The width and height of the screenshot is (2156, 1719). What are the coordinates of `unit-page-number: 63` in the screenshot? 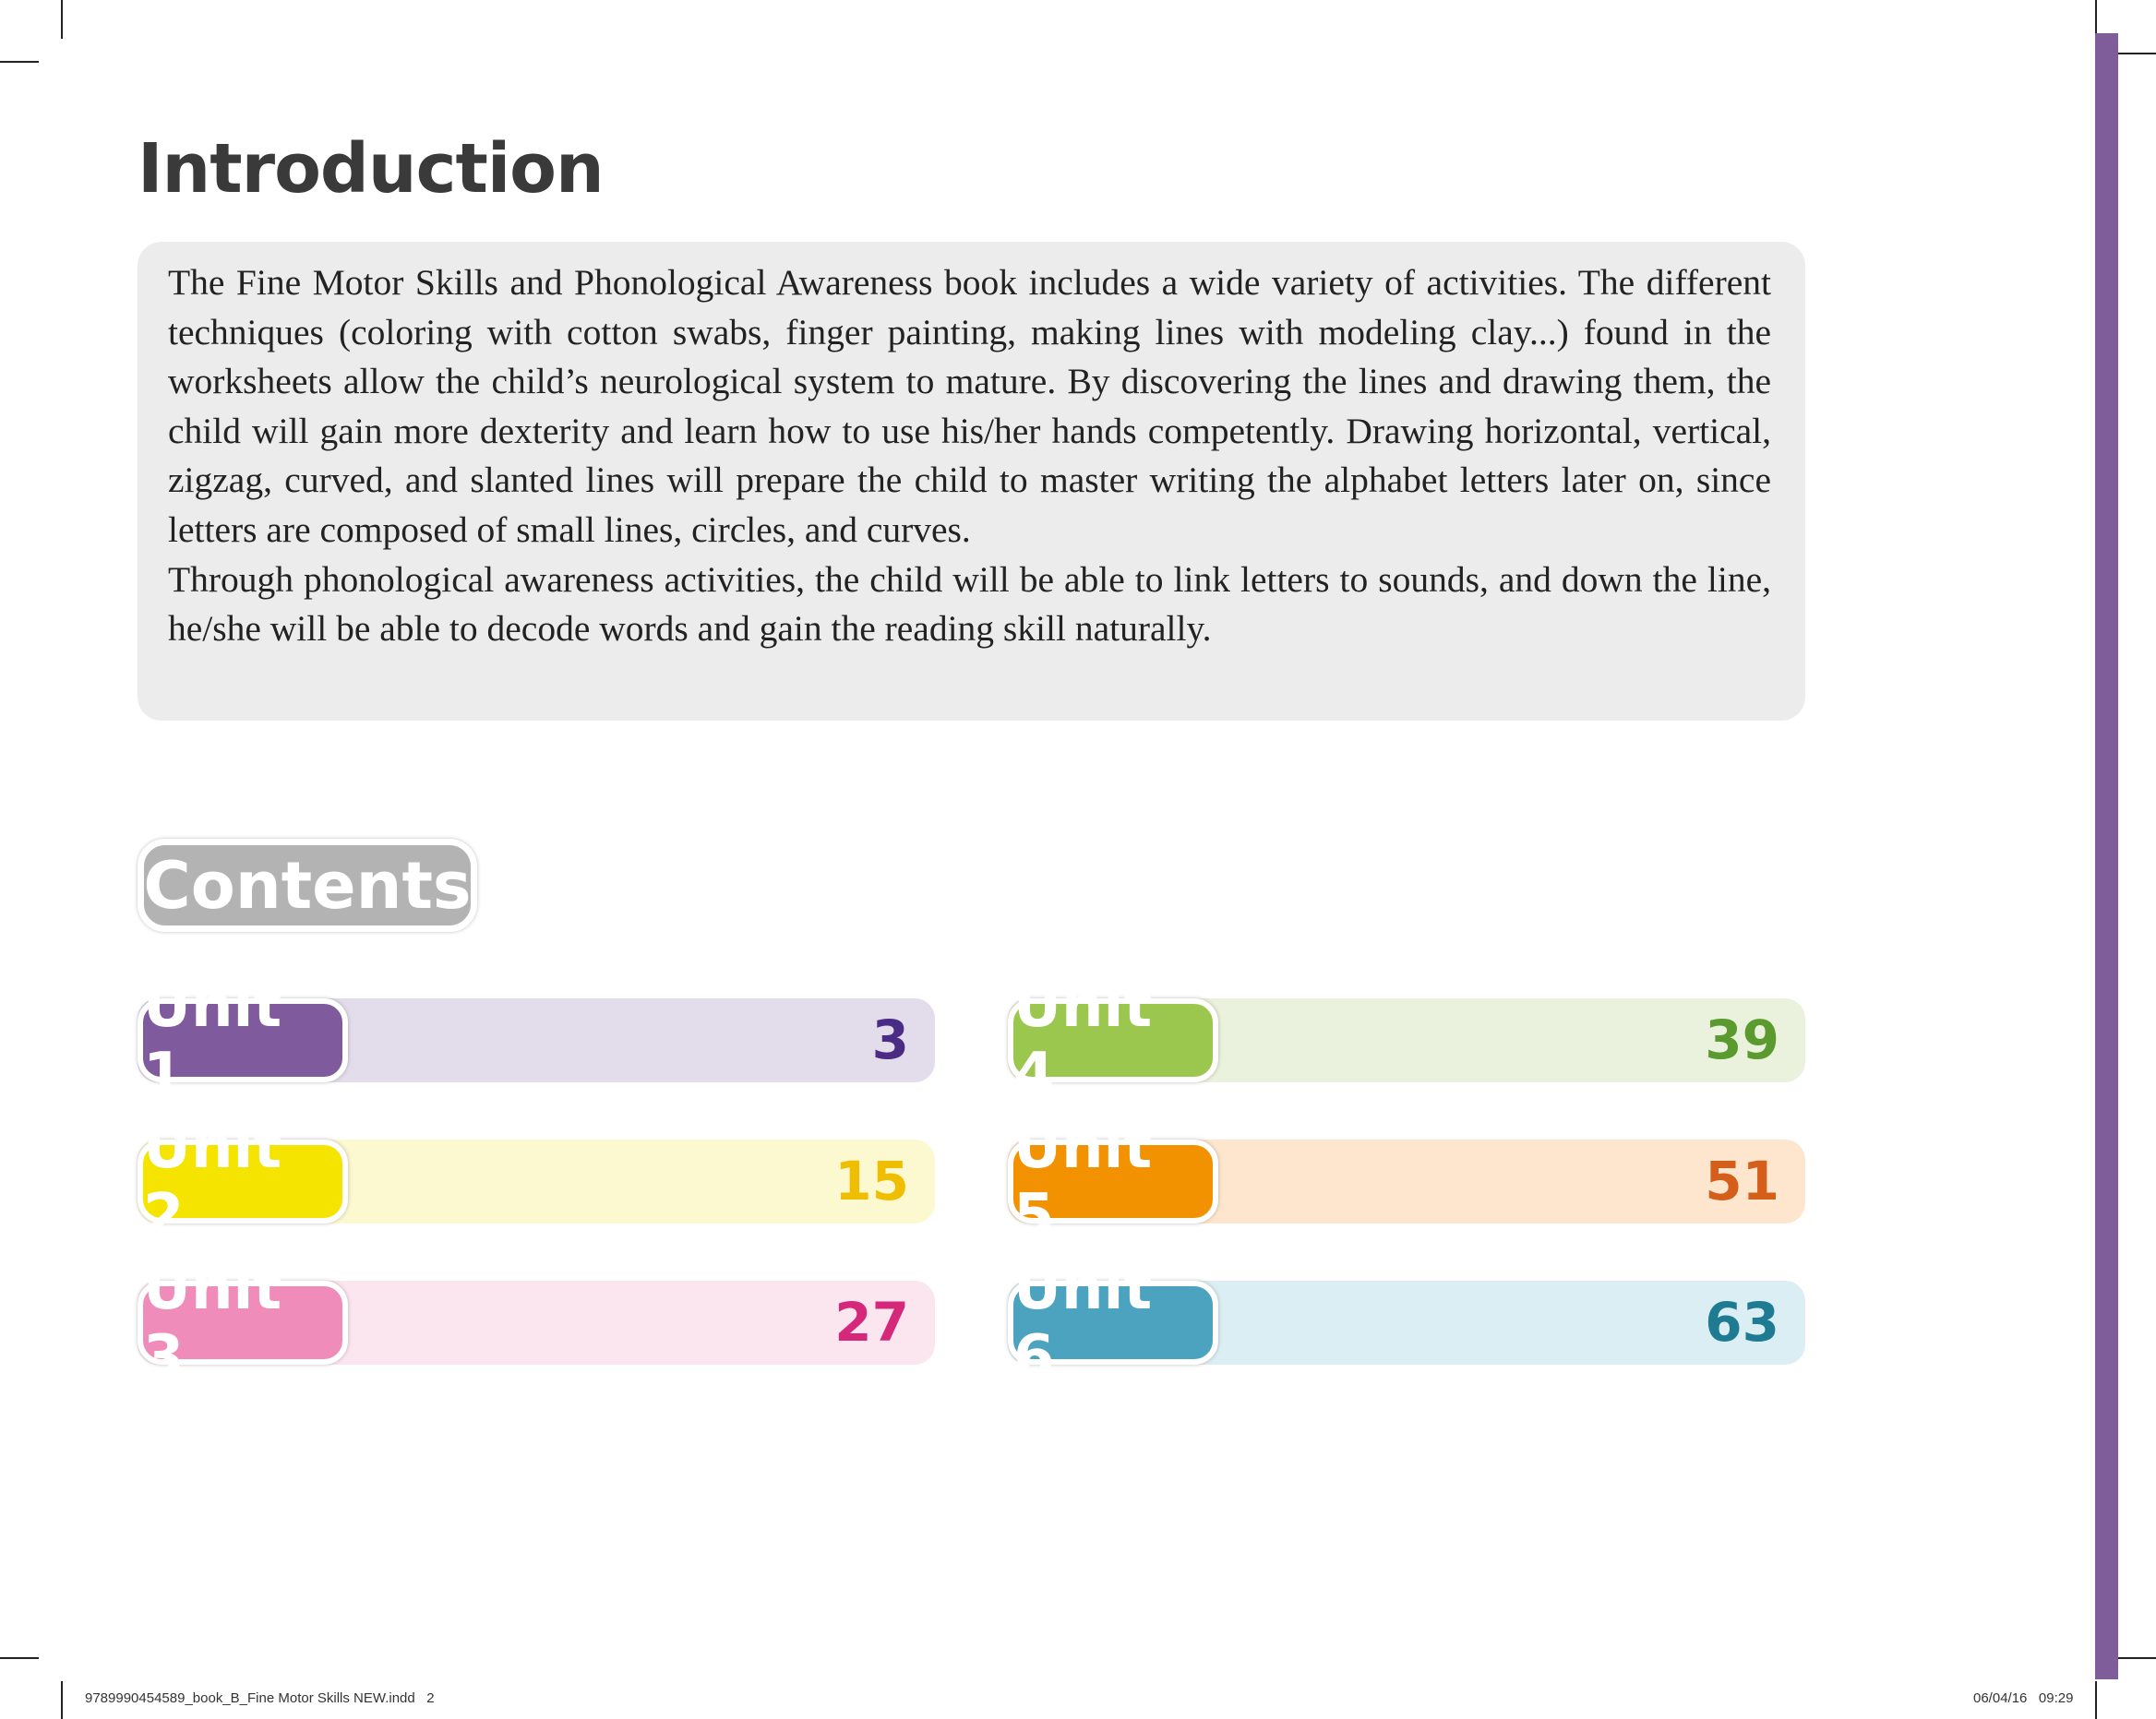 It's located at (1742, 1322).